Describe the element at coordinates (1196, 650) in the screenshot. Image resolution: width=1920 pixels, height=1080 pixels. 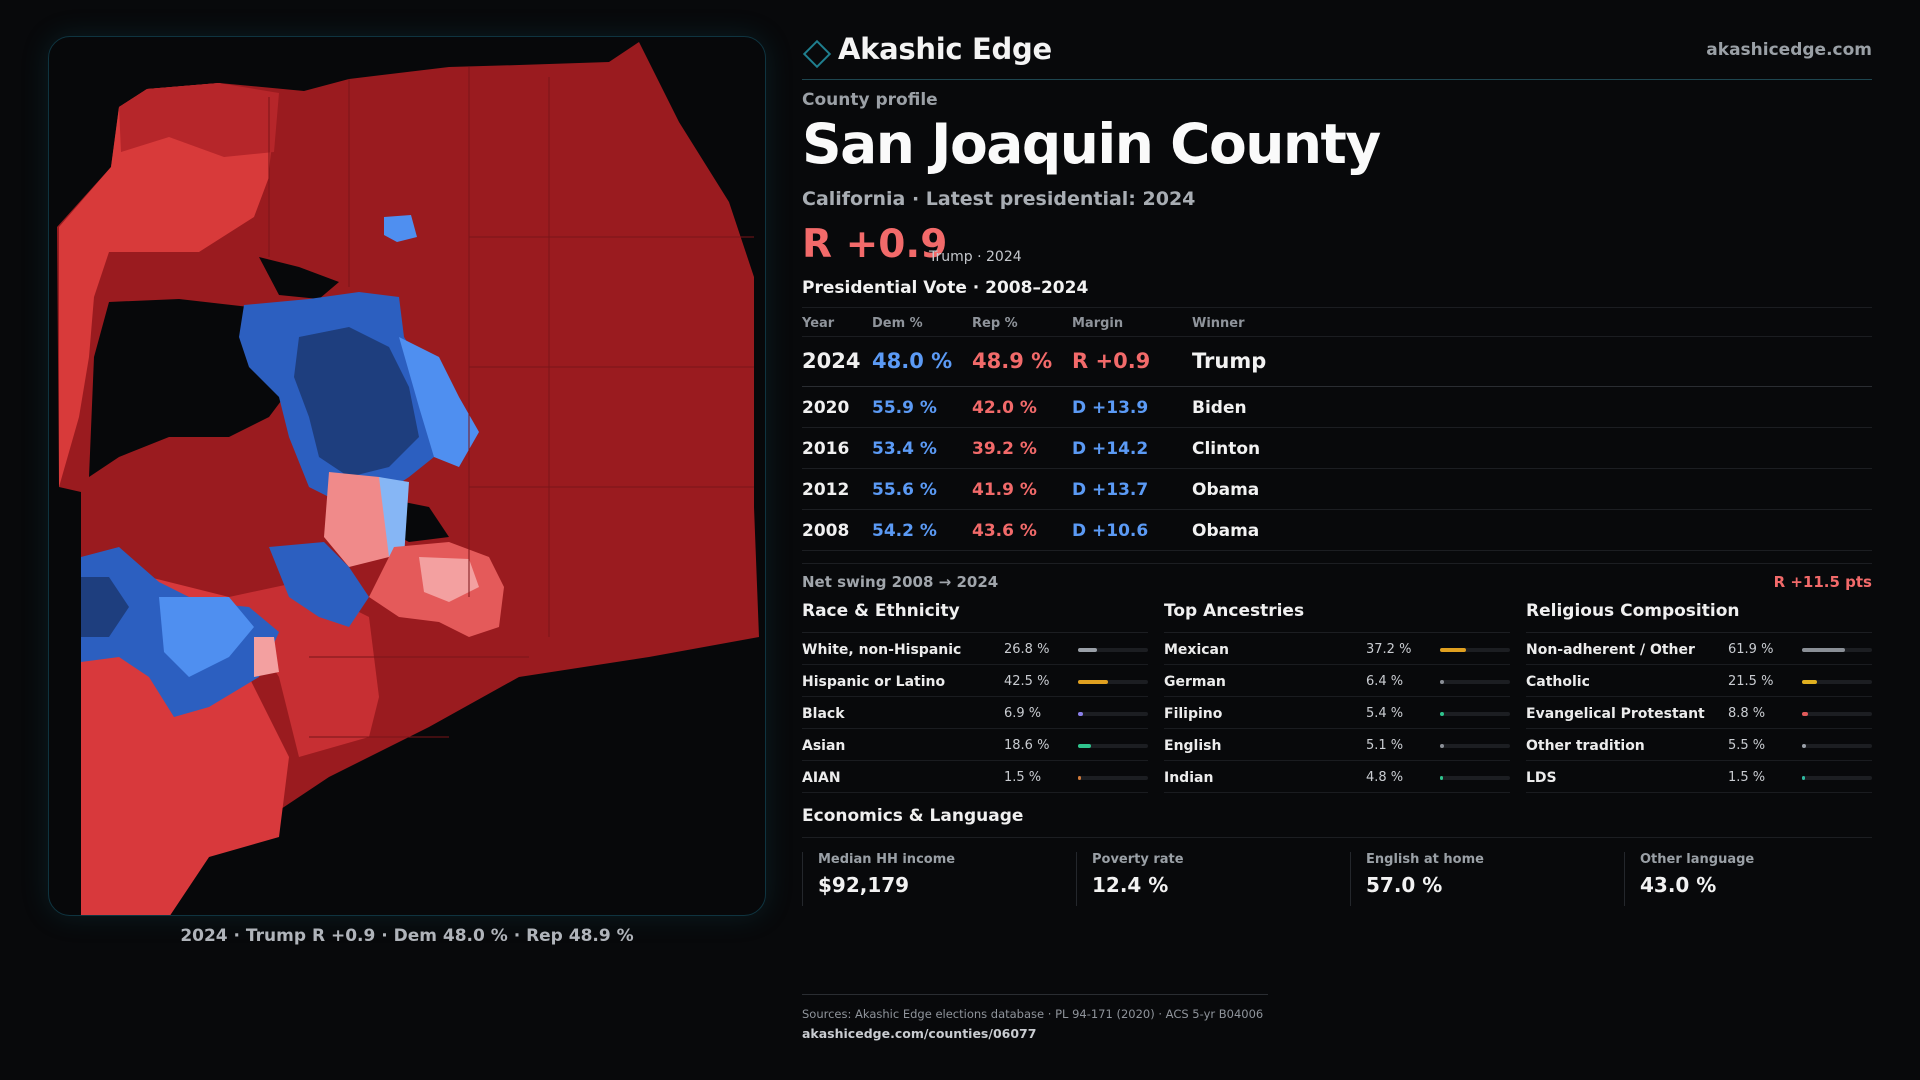
I see `item-name: Mexican` at that location.